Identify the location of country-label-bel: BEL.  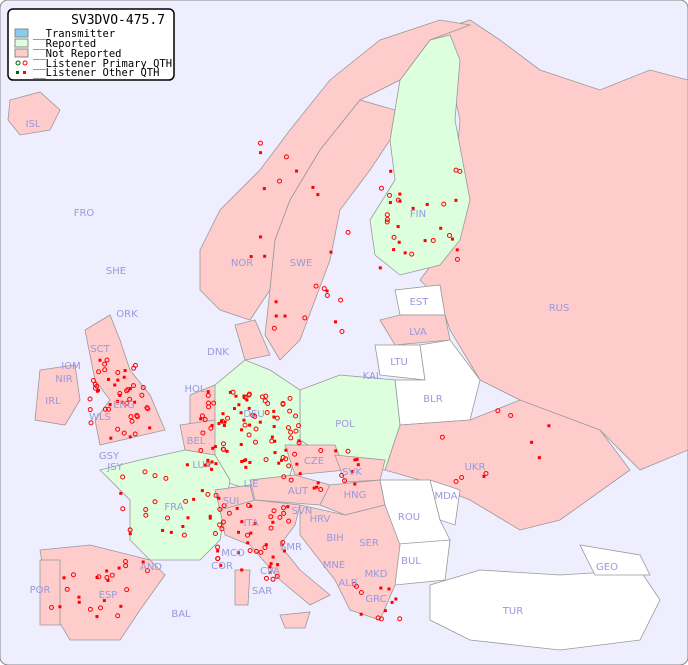
(196, 441).